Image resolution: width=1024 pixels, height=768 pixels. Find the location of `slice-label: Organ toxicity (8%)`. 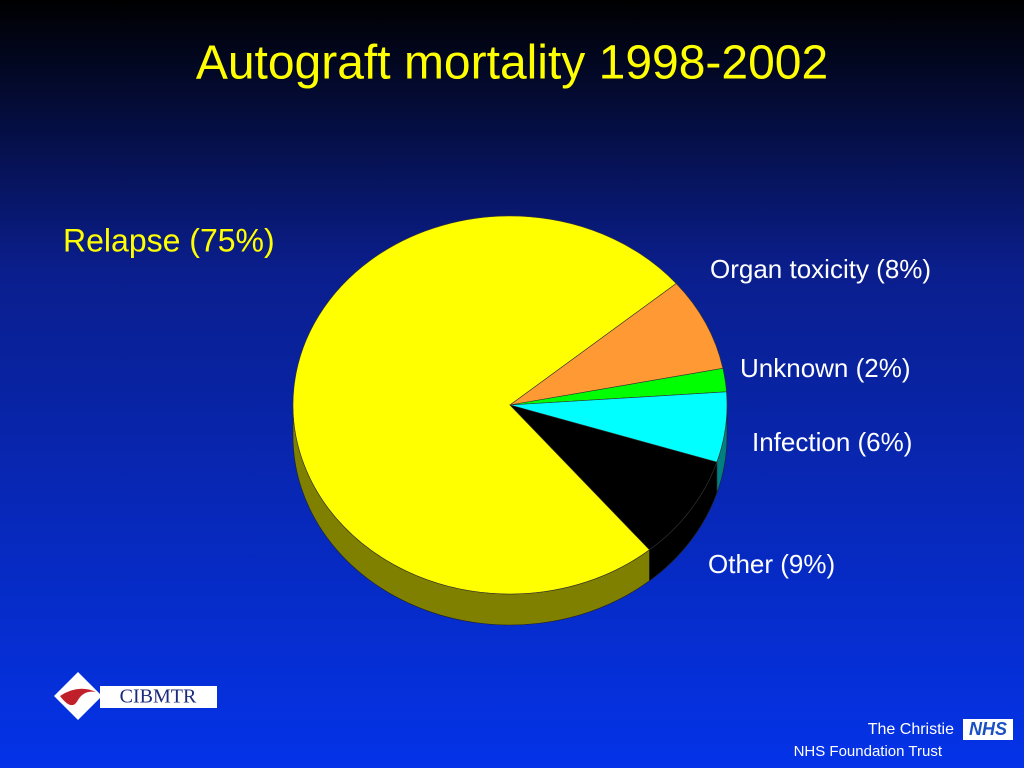

slice-label: Organ toxicity (8%) is located at coordinates (820, 269).